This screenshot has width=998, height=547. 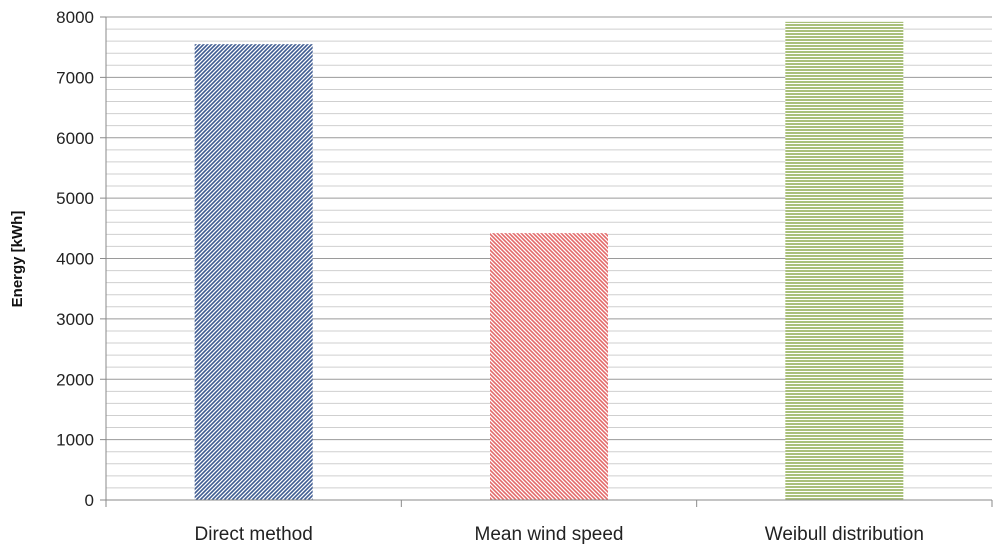 I want to click on y-tick-label: 8000, so click(x=75, y=17).